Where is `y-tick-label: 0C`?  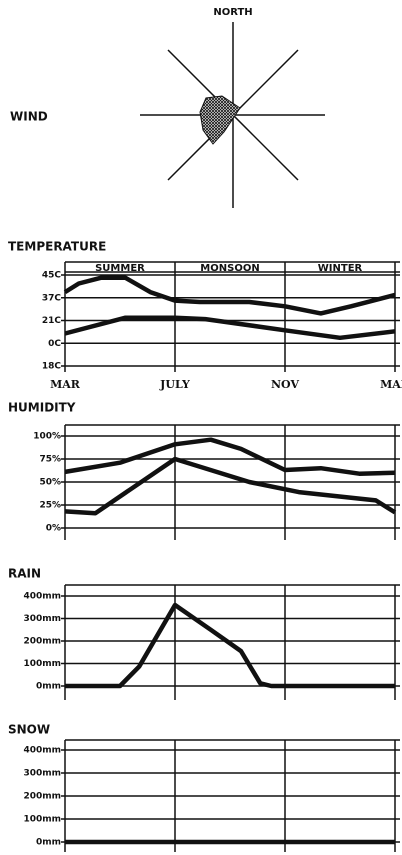 y-tick-label: 0C is located at coordinates (54, 344).